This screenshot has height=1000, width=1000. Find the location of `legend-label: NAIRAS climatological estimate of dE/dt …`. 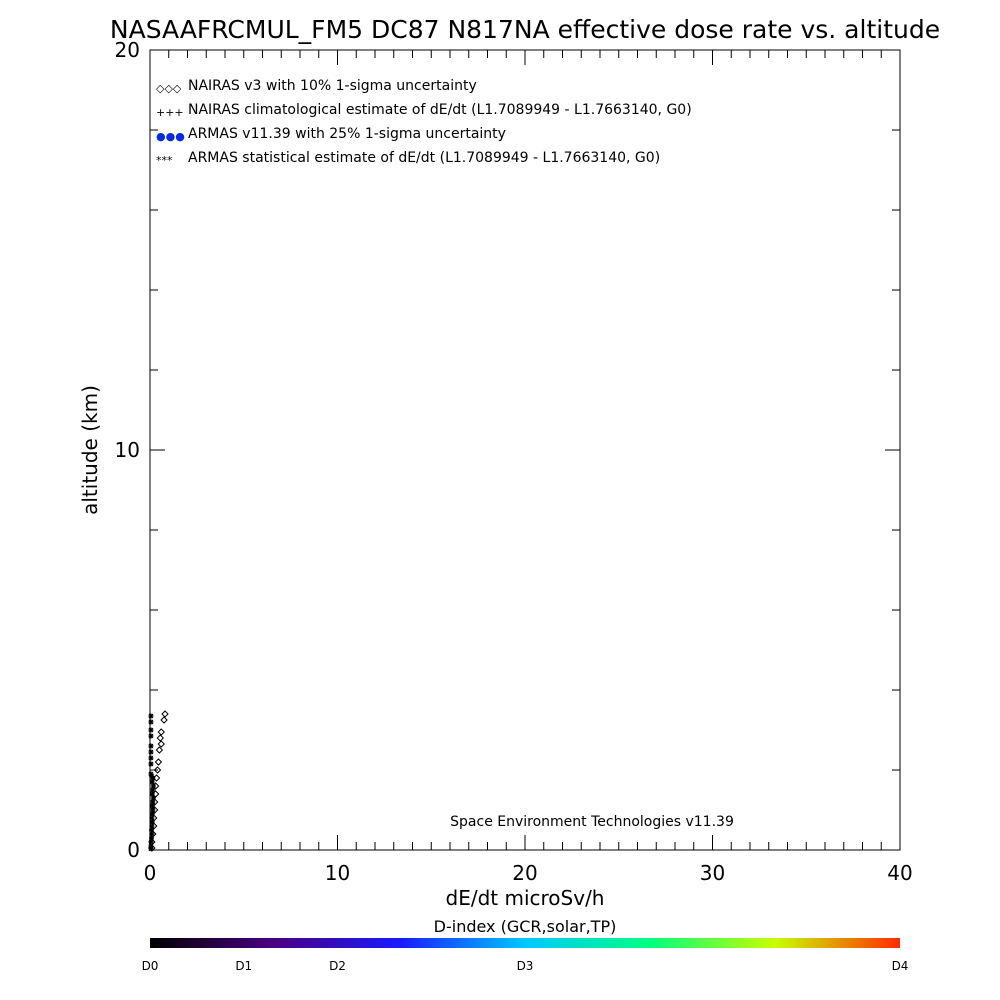

legend-label: NAIRAS climatological estimate of dE/dt … is located at coordinates (440, 110).